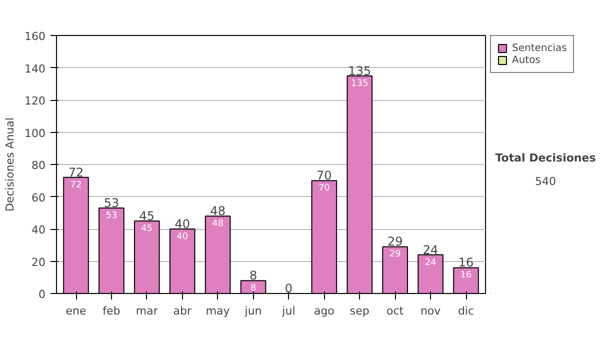 The width and height of the screenshot is (600, 340). Describe the element at coordinates (10, 164) in the screenshot. I see `y-axis-title: Decisiones Anual` at that location.